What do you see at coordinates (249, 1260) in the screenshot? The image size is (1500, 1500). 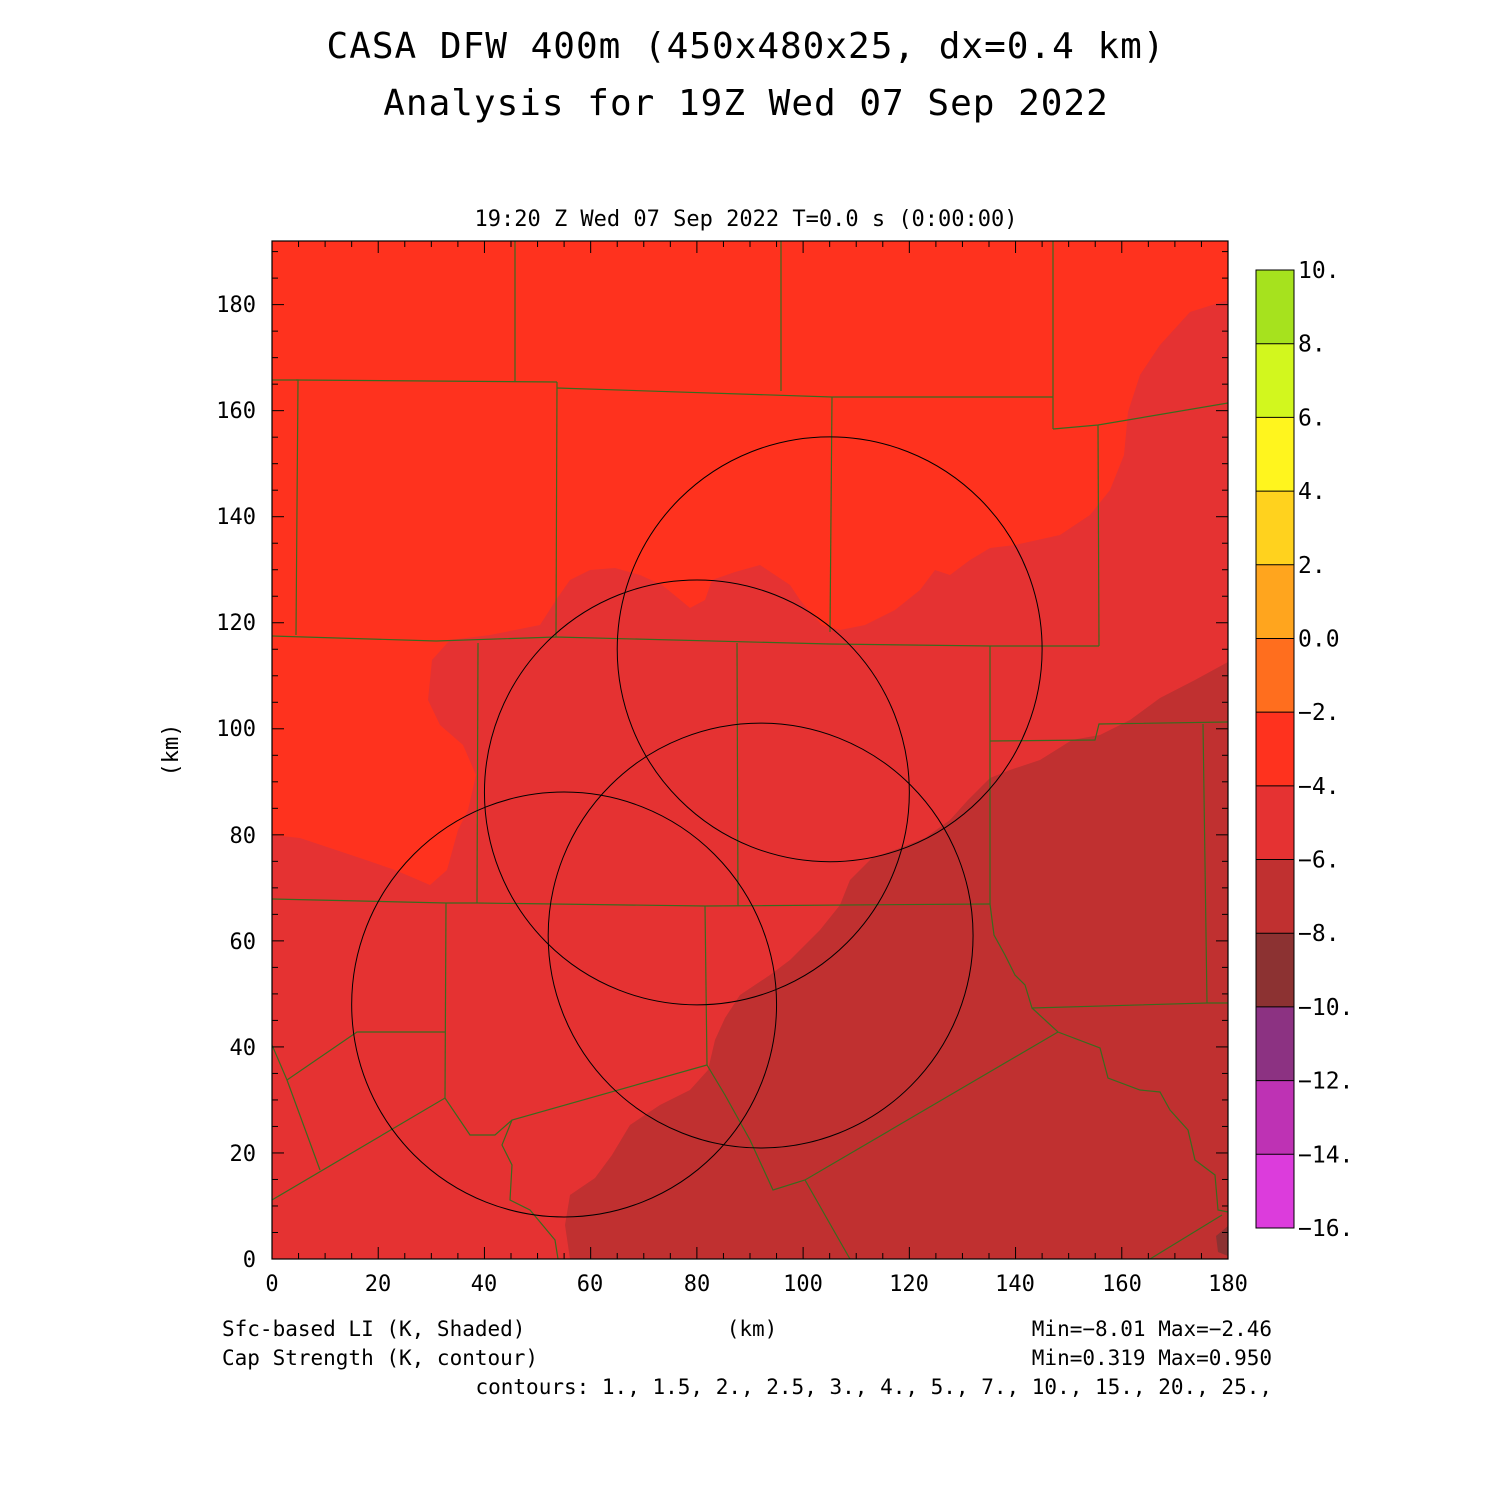 I see `y-tick-label: 0` at bounding box center [249, 1260].